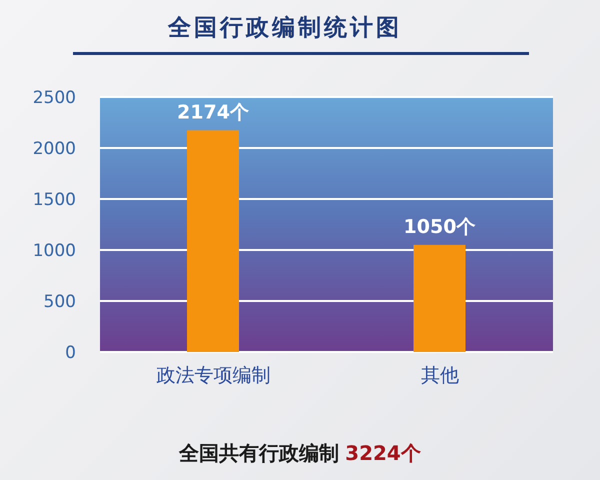 This screenshot has height=480, width=600. Describe the element at coordinates (213, 375) in the screenshot. I see `x-tick-label: 政法专项编制` at that location.